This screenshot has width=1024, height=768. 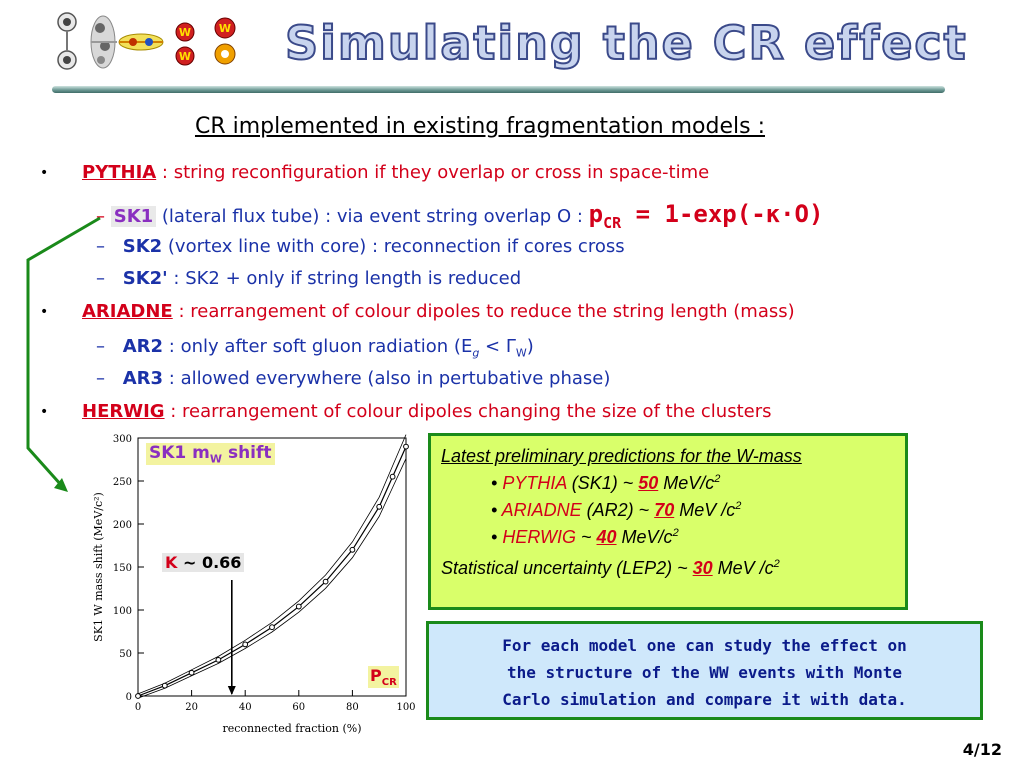 I want to click on connector-arrow, so click(x=63, y=354).